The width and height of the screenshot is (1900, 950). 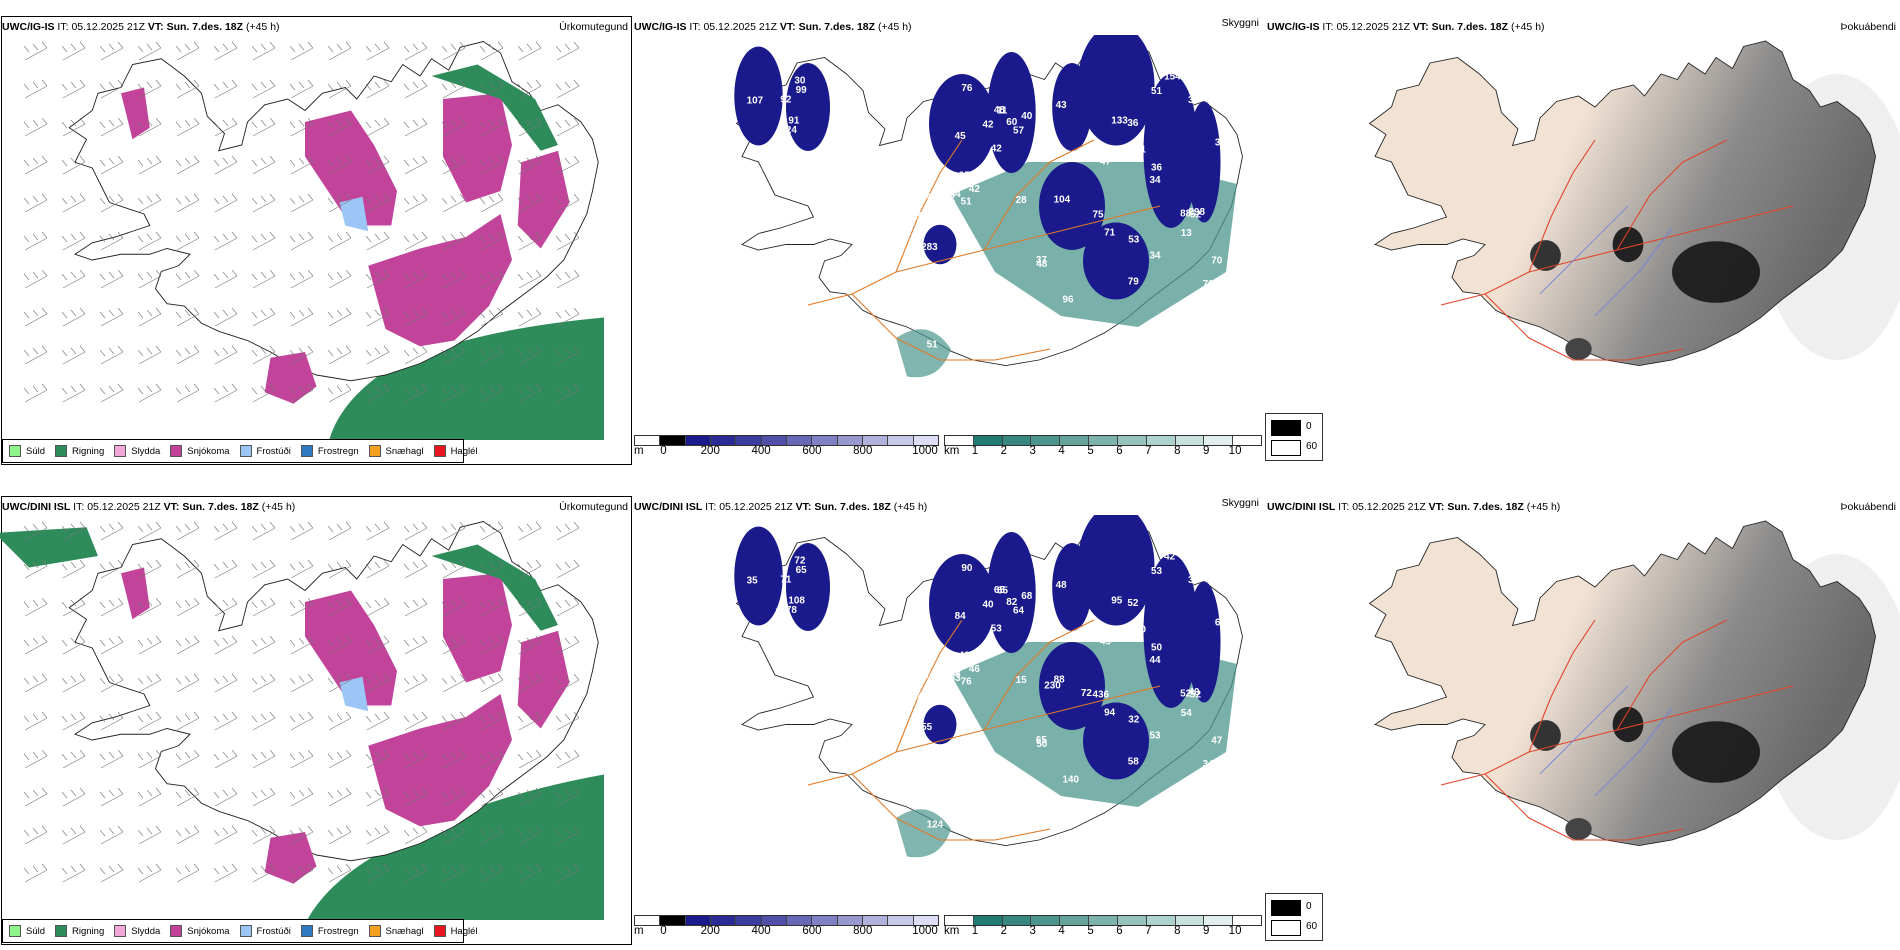 I want to click on legend-label: Frostúði, so click(x=273, y=451).